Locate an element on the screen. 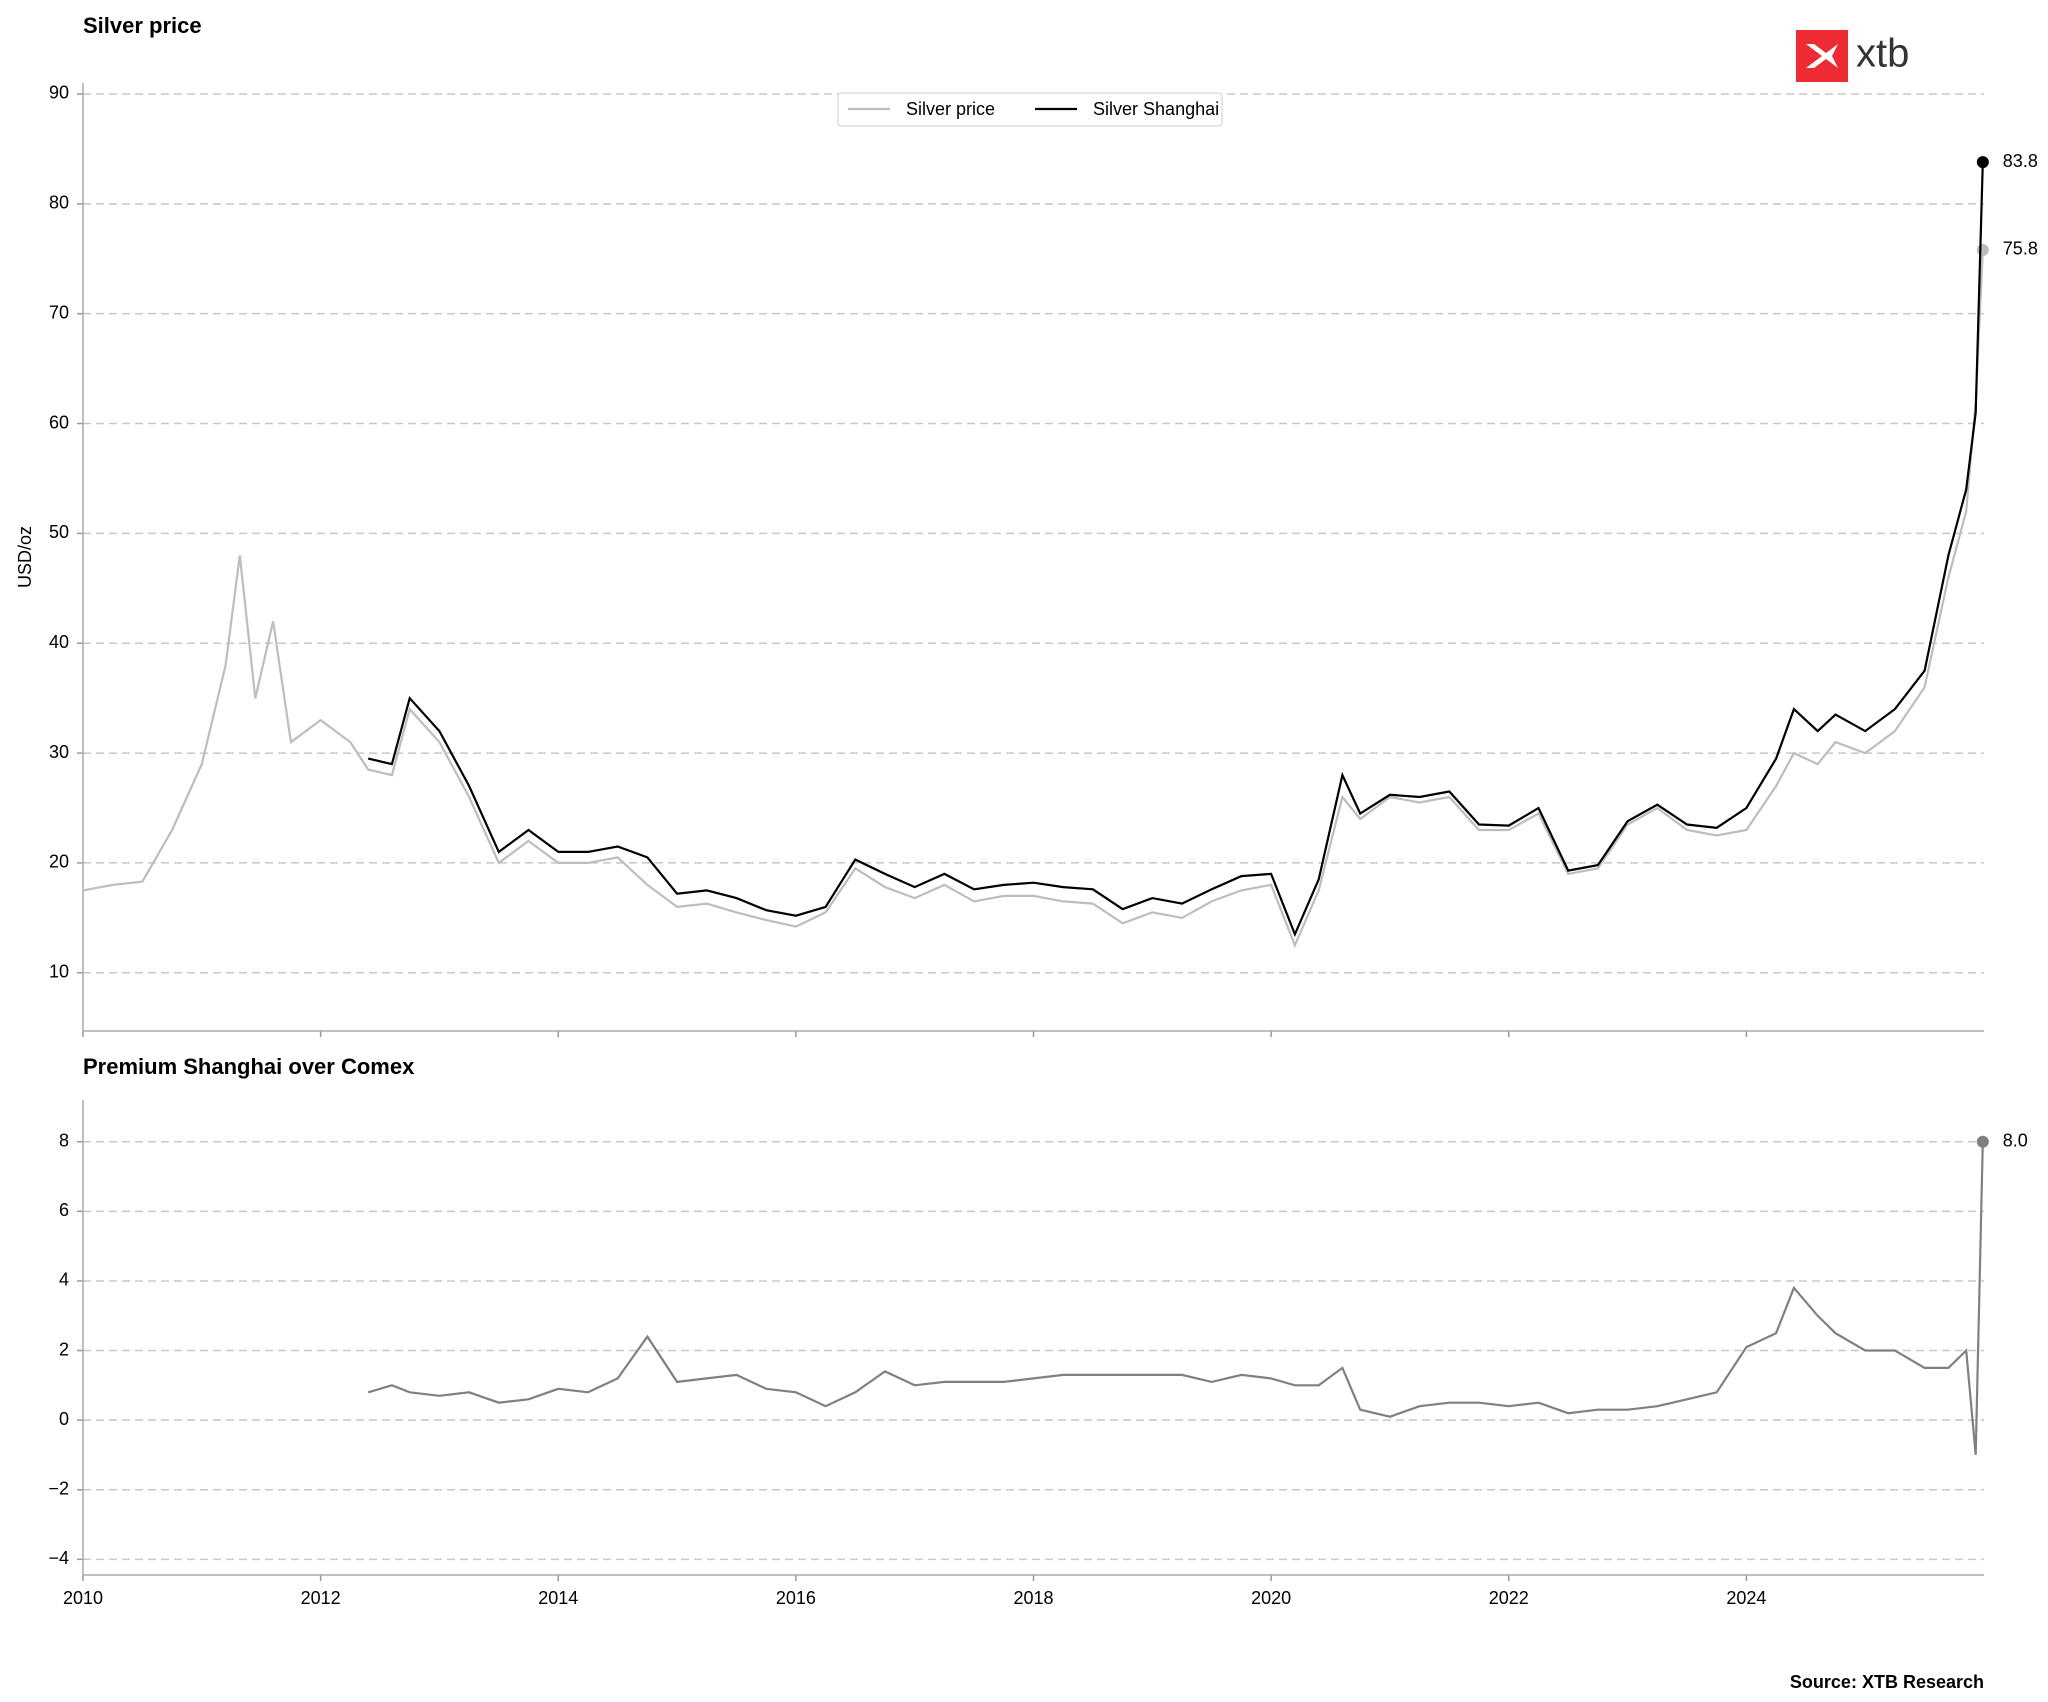  x-tick-label: 2012 is located at coordinates (321, 1598).